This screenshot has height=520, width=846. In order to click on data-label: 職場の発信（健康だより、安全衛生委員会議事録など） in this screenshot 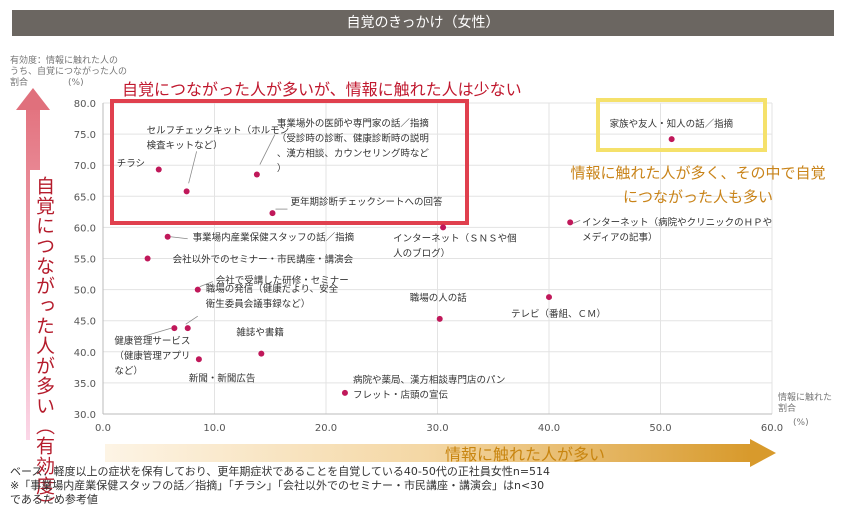, I will do `click(272, 296)`.